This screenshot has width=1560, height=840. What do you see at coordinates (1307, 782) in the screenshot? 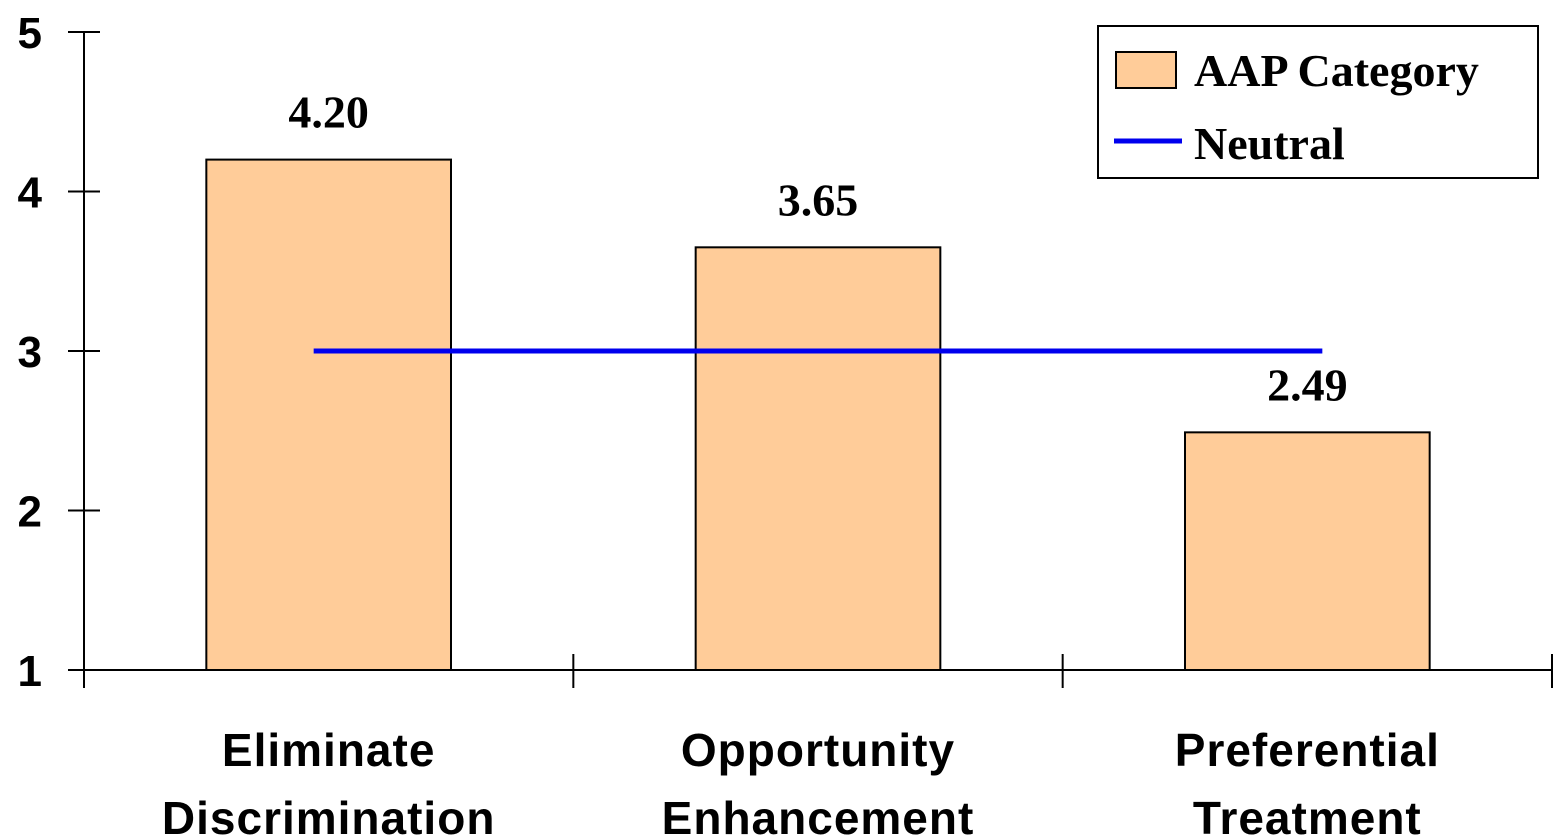
I see `x-category-label: Preferential Treatment` at bounding box center [1307, 782].